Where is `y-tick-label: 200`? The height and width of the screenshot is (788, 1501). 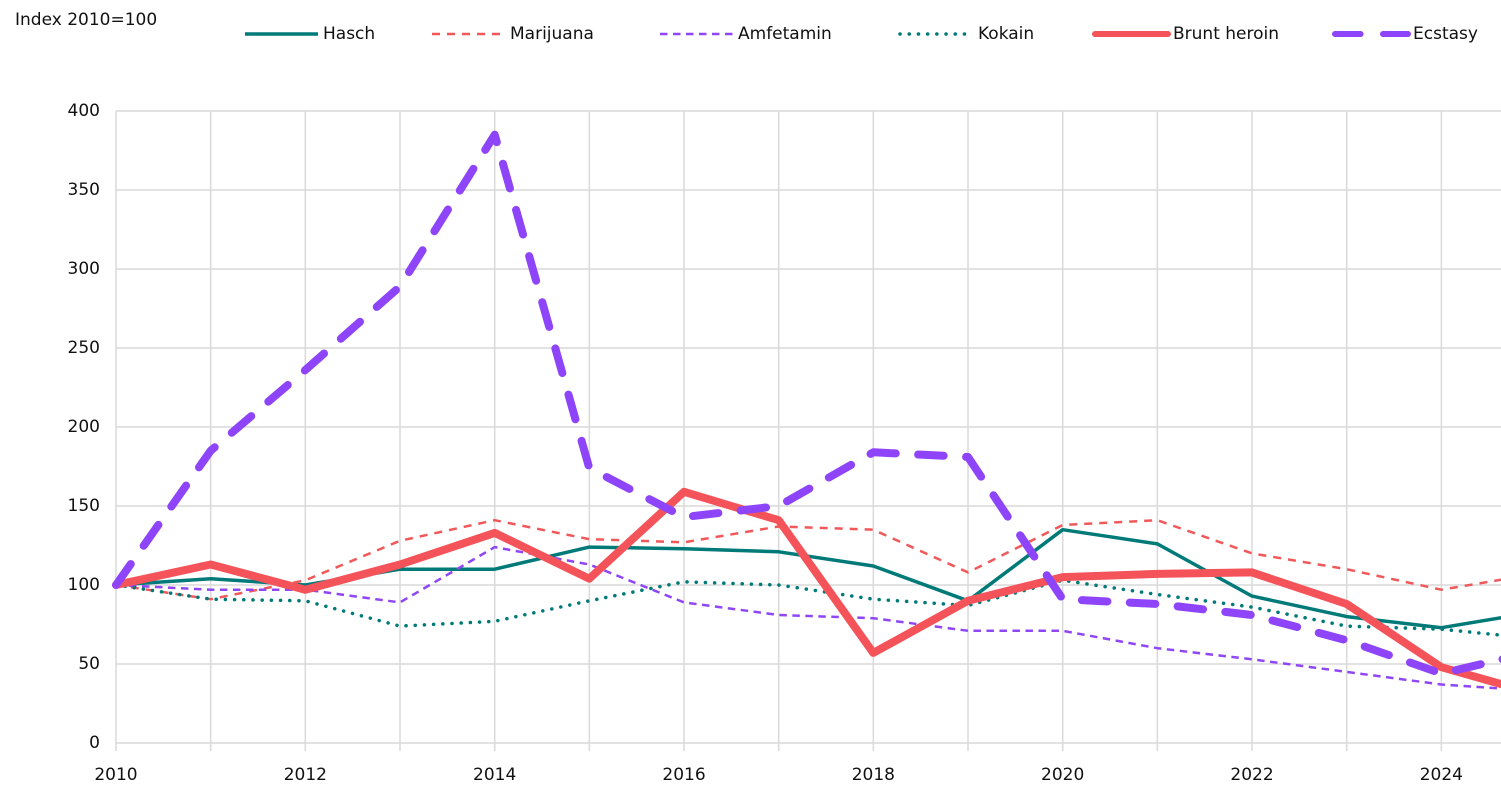 y-tick-label: 200 is located at coordinates (84, 427).